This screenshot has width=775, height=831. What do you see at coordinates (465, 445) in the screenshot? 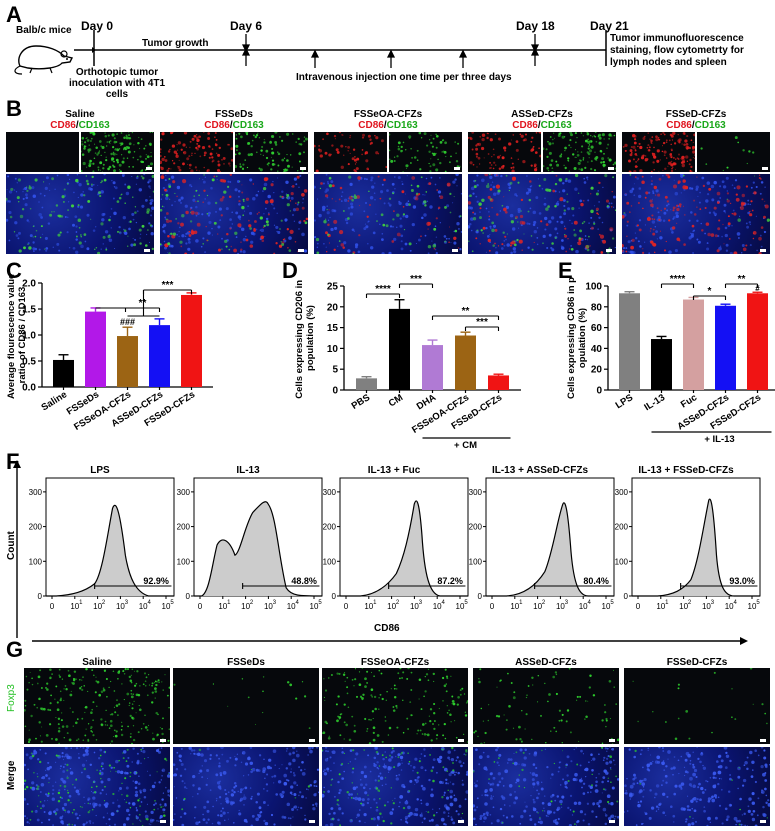
I see `group-label: + CM` at bounding box center [465, 445].